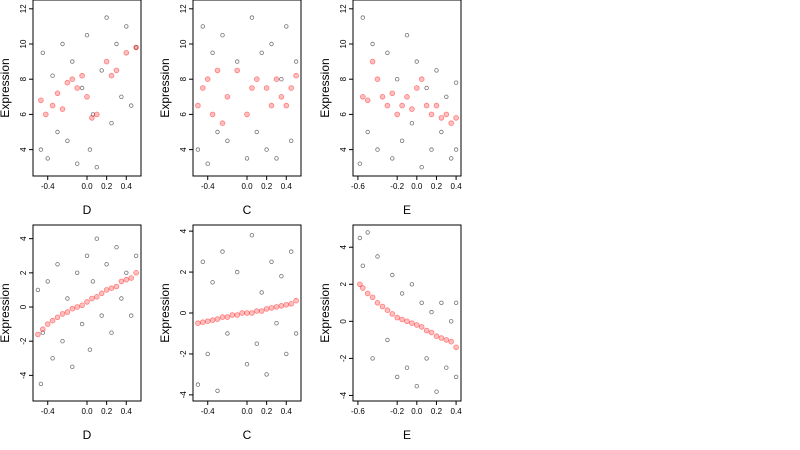 This screenshot has height=450, width=800. I want to click on y-tick-label: -4, so click(23, 375).